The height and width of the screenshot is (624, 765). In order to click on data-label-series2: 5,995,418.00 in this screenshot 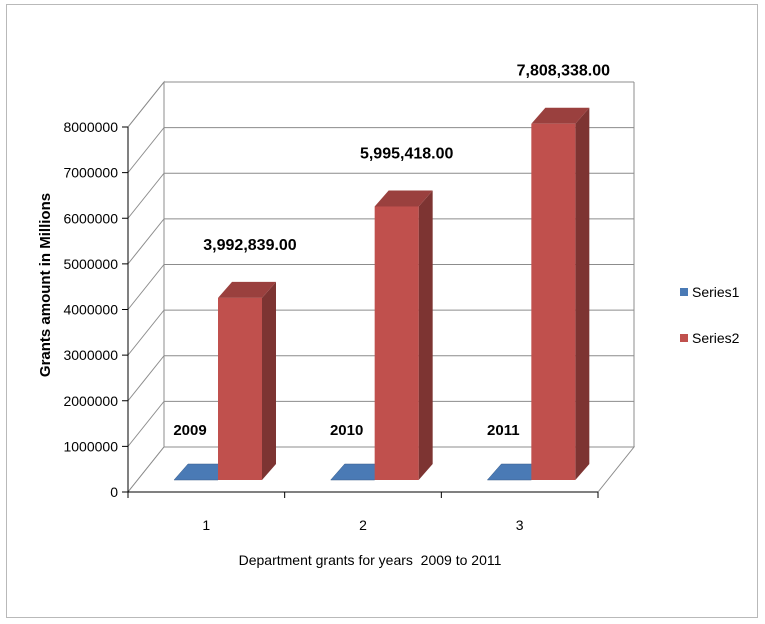, I will do `click(407, 153)`.